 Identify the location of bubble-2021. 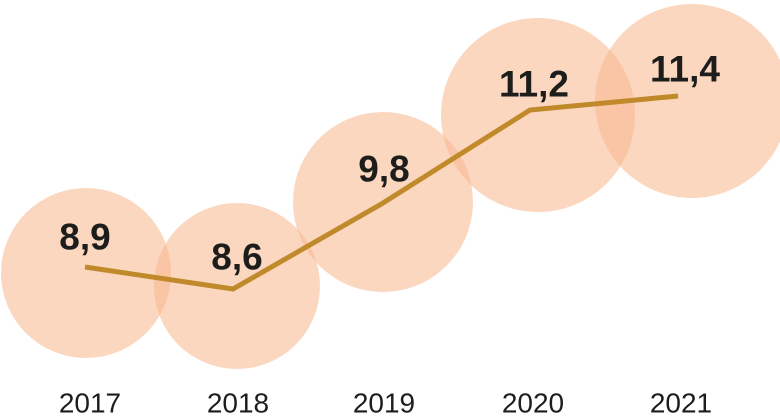
(687, 101).